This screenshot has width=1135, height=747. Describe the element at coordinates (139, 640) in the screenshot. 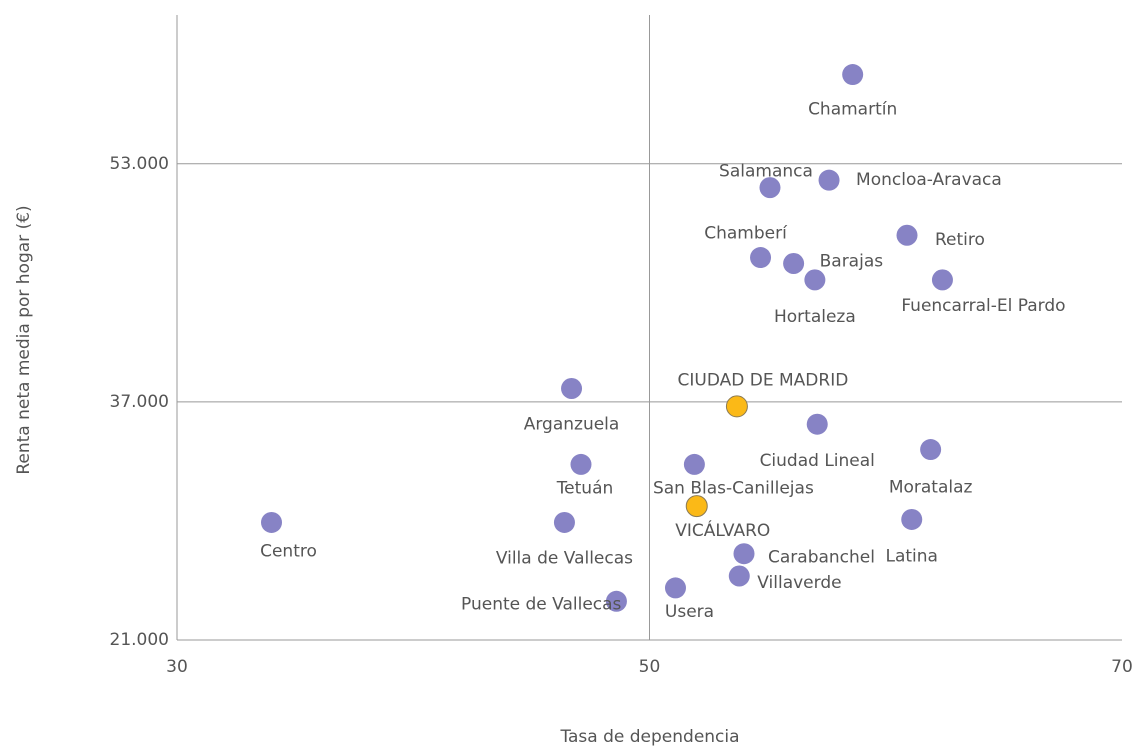

I see `y-tick-label: 21.000` at that location.